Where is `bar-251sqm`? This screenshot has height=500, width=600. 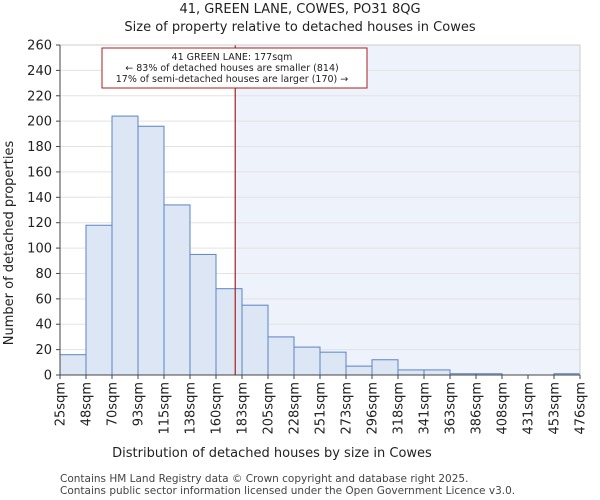 bar-251sqm is located at coordinates (333, 363).